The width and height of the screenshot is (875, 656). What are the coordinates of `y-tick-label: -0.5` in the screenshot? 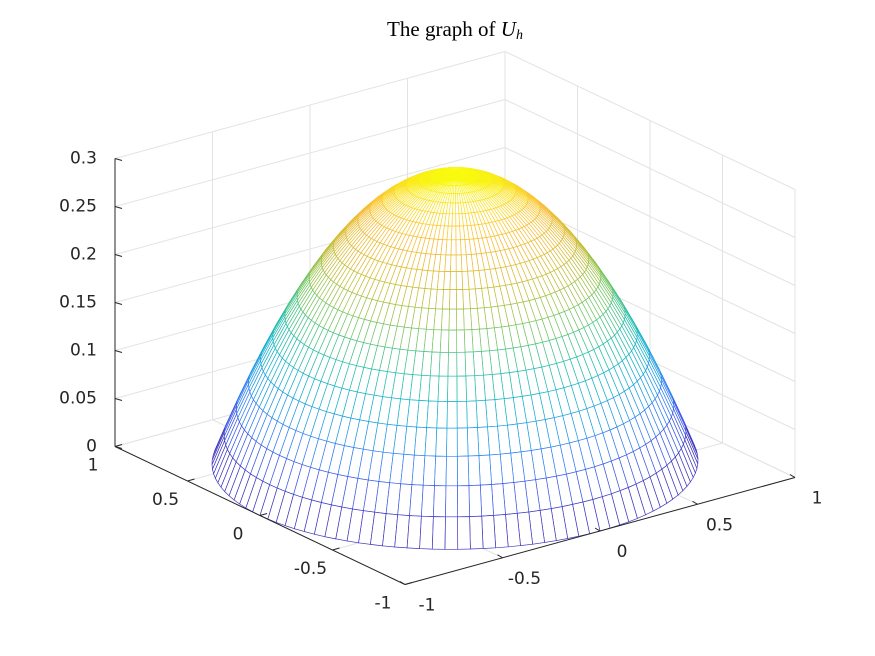 It's located at (310, 569).